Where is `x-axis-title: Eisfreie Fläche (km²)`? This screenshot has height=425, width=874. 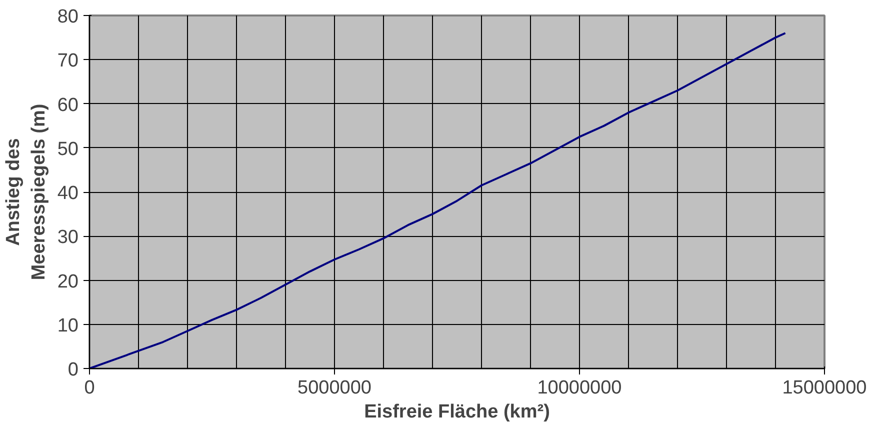 x-axis-title: Eisfreie Fläche (km²) is located at coordinates (457, 412).